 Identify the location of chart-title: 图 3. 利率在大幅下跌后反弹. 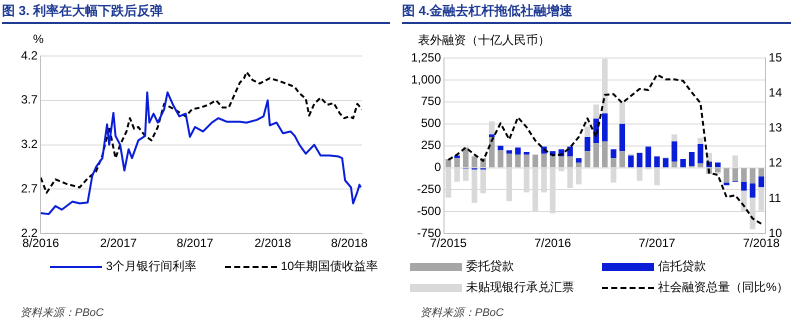
(196, 13).